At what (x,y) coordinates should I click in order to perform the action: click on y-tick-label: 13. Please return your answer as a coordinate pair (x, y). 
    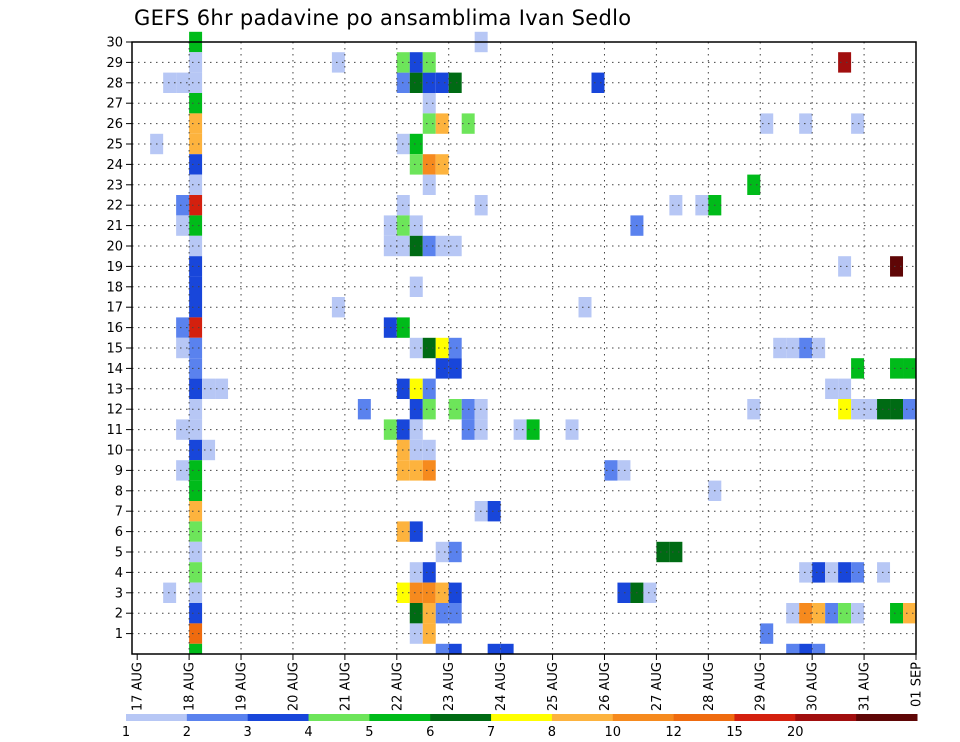
    Looking at the image, I should click on (114, 389).